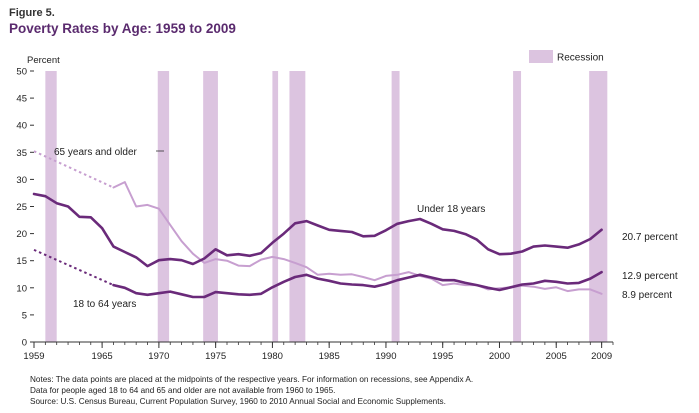 The height and width of the screenshot is (413, 699). Describe the element at coordinates (650, 237) in the screenshot. I see `end-label-under-18: 20.7 percent` at that location.